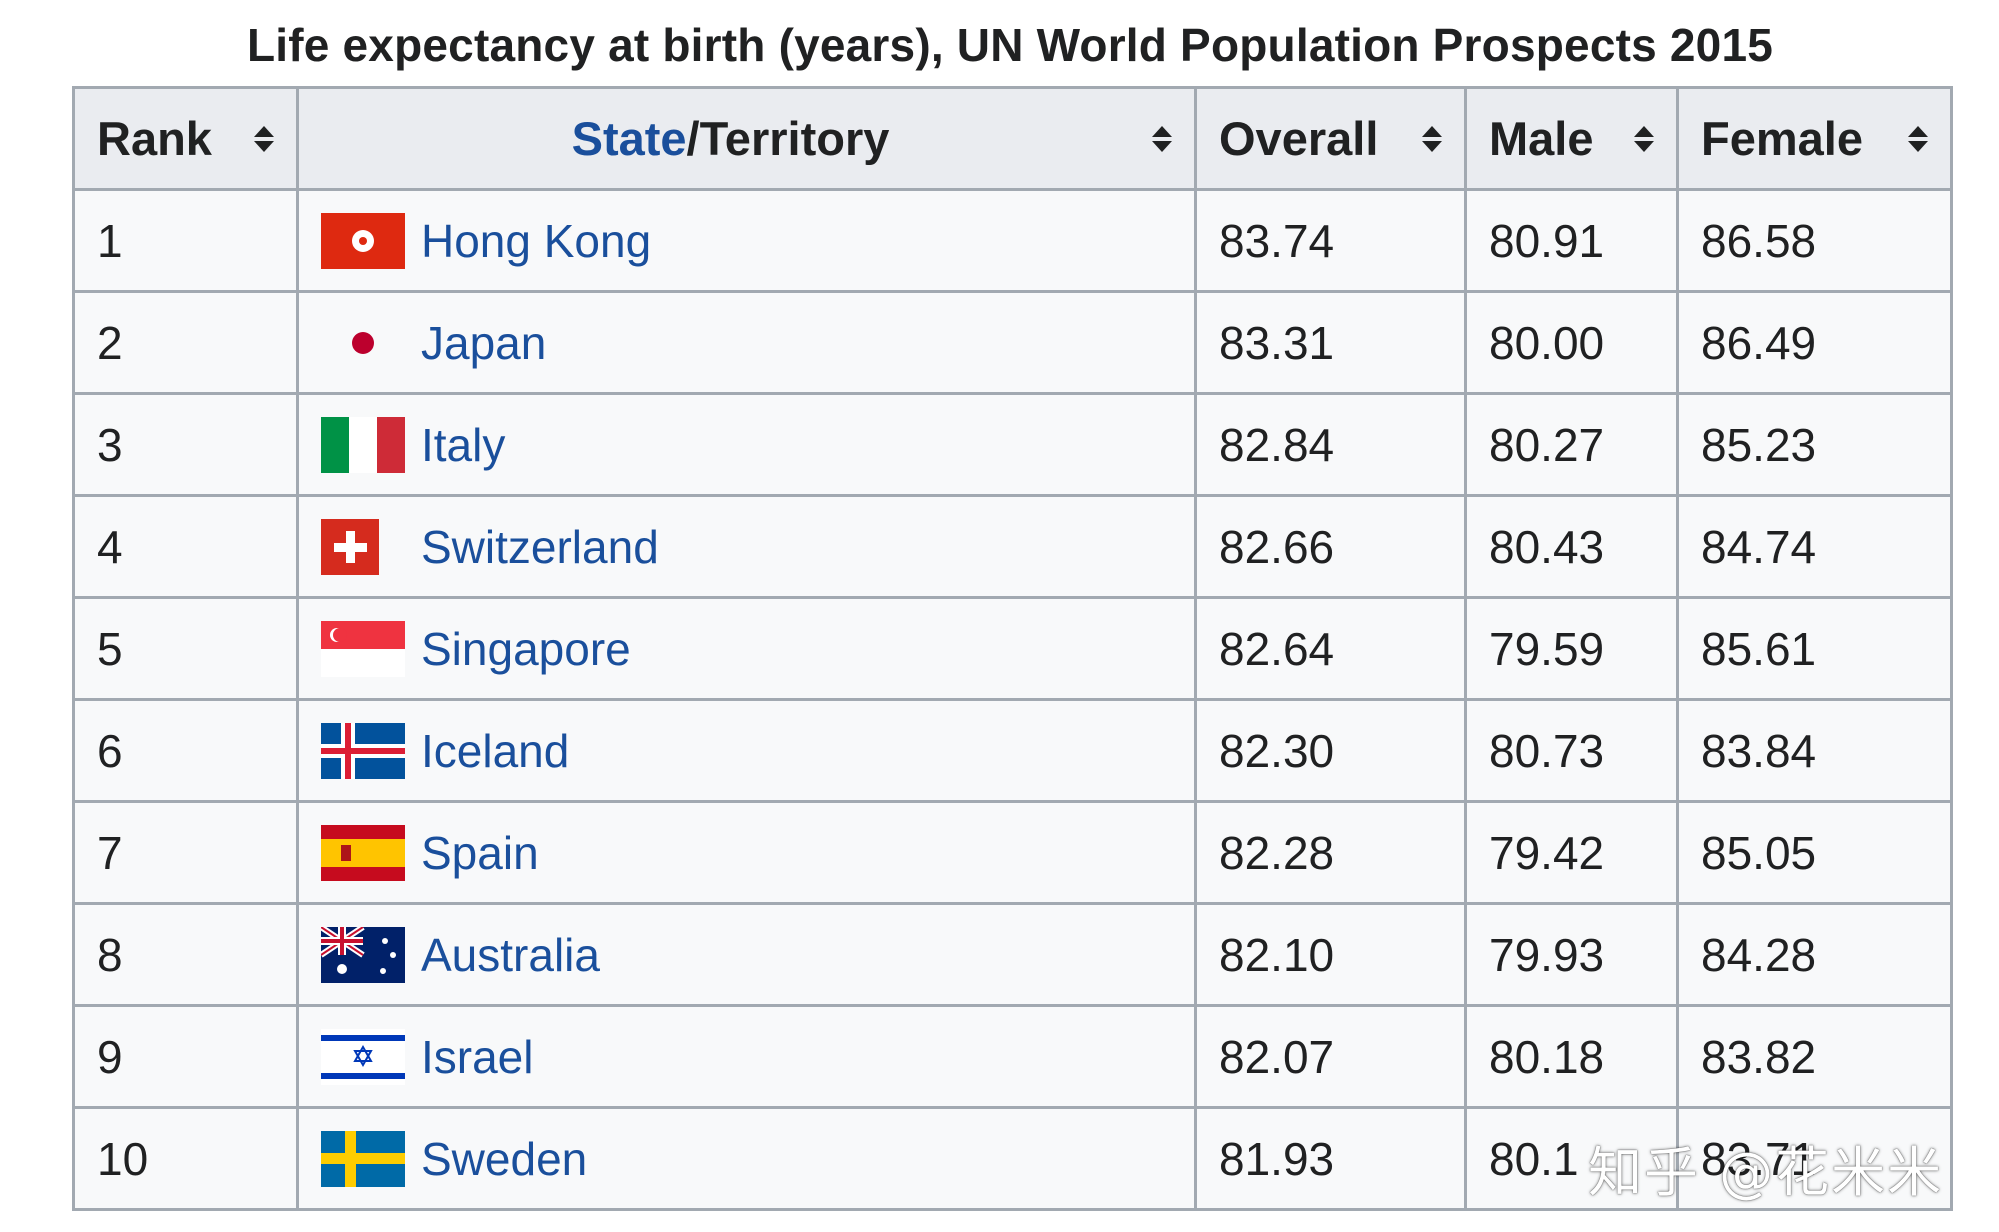 The height and width of the screenshot is (1232, 1999). Describe the element at coordinates (185, 342) in the screenshot. I see `rank-cell: 2` at that location.